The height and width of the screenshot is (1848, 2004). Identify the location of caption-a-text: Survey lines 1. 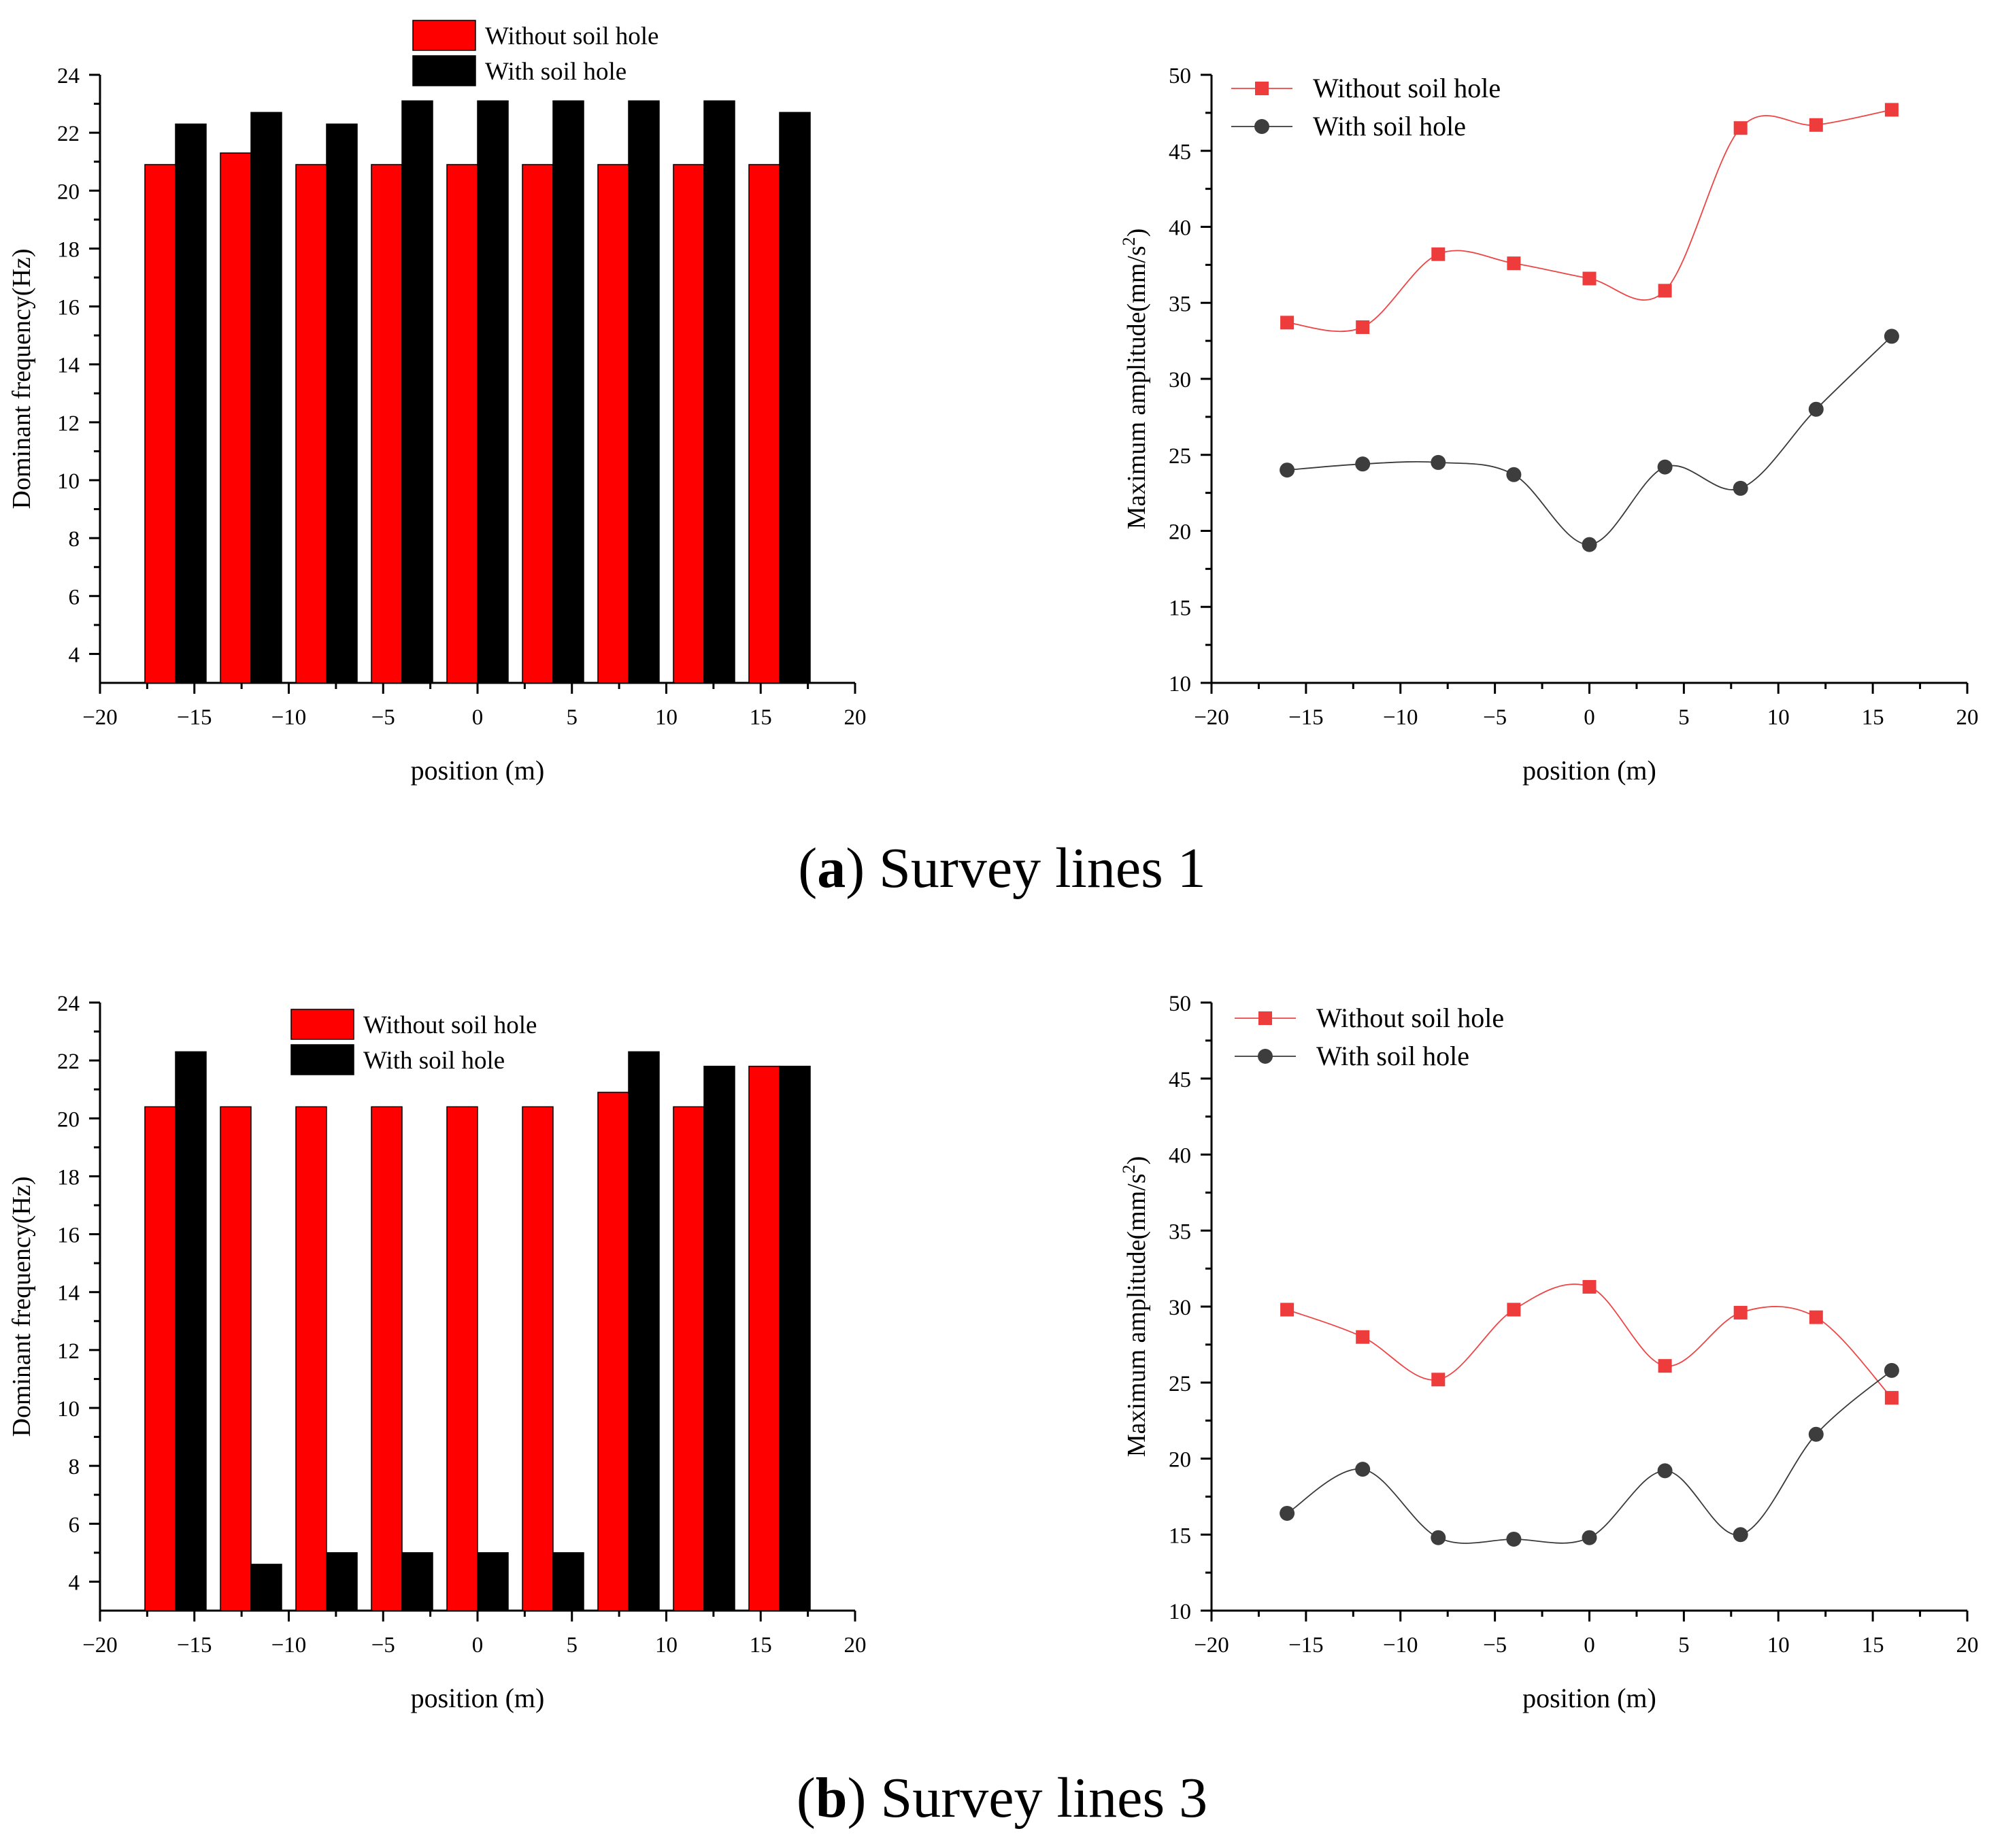
(1036, 868).